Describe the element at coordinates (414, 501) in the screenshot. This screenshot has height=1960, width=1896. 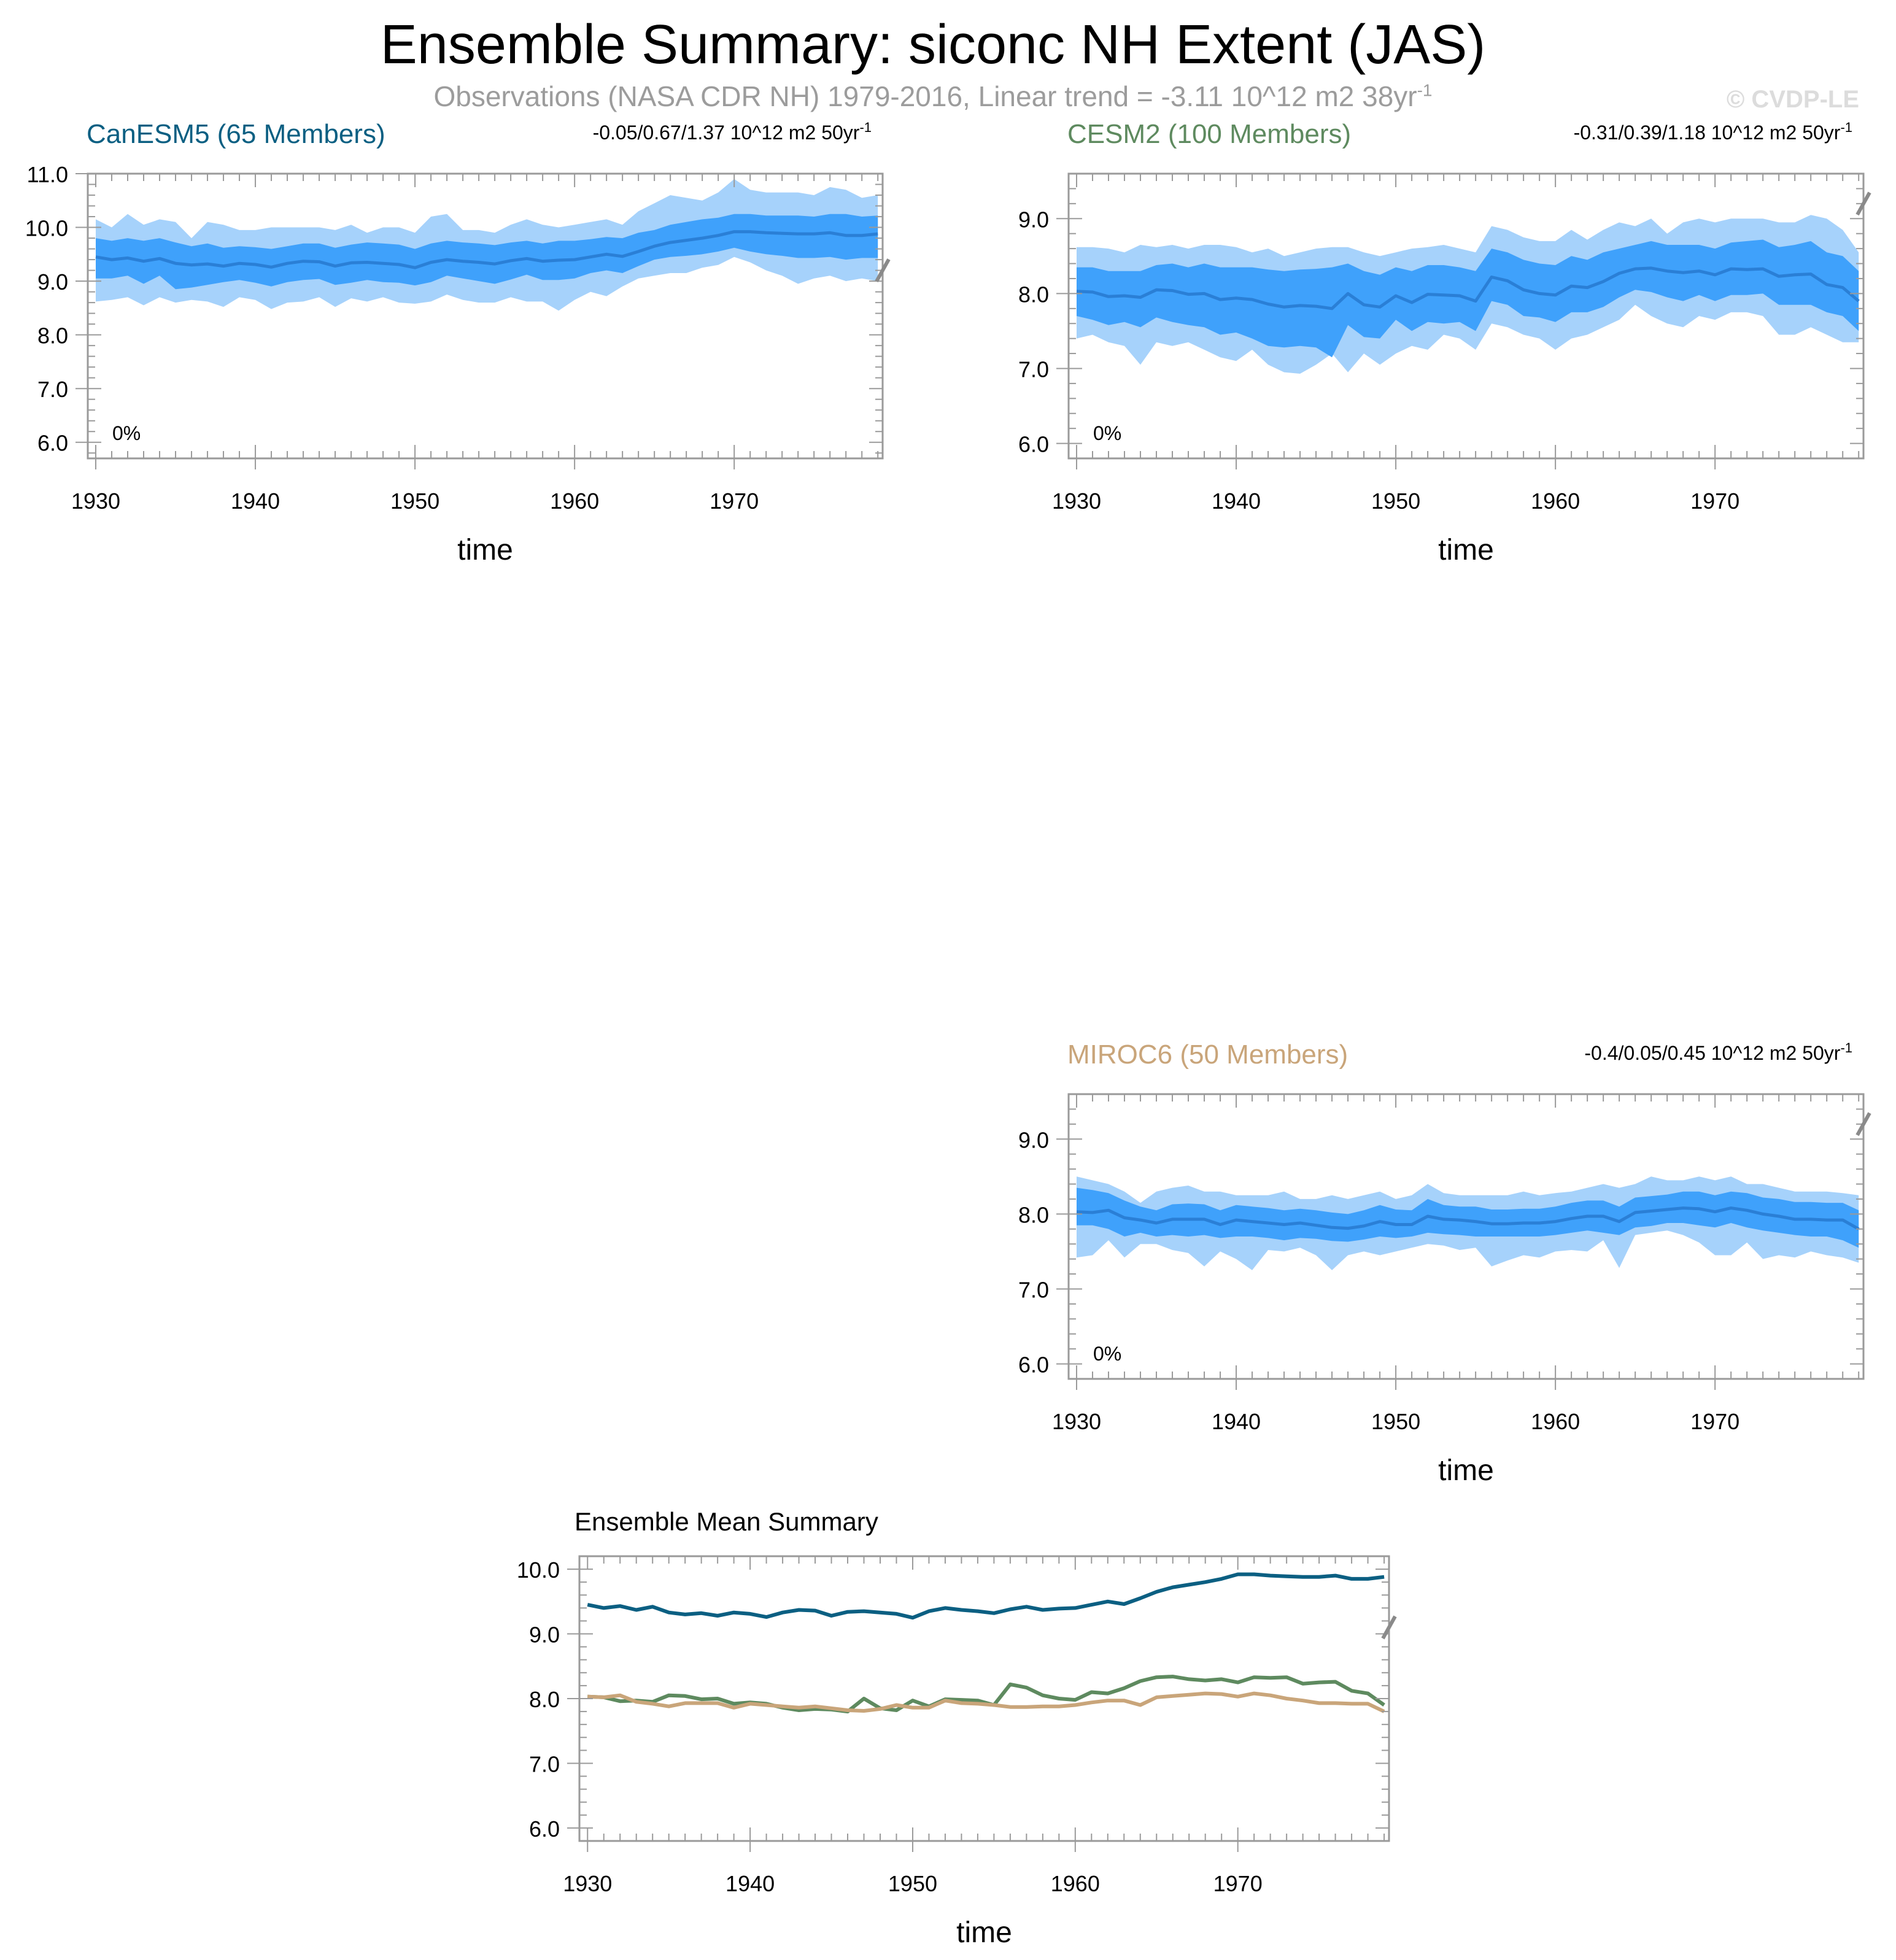
I see `canesm5-xtick-label: 1950` at that location.